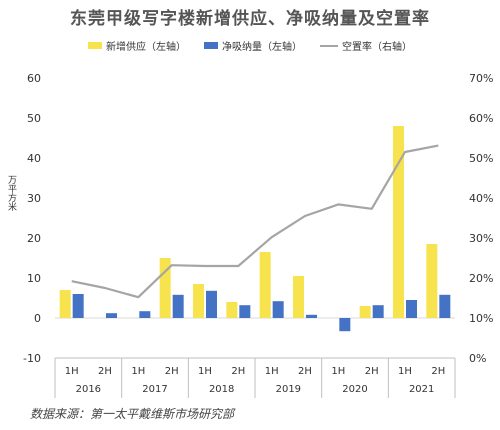 The width and height of the screenshot is (500, 430). I want to click on y-left-tick-label: -10, so click(32, 358).